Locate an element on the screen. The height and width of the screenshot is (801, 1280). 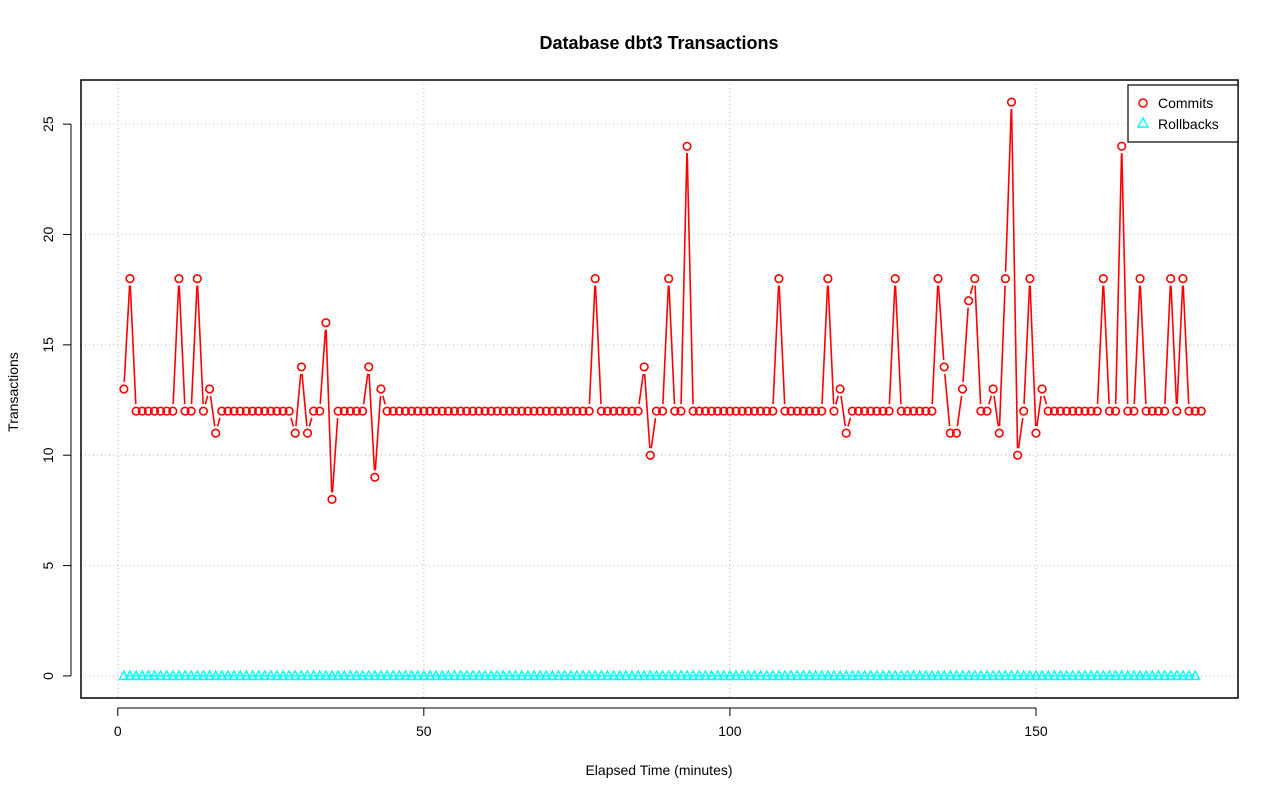
x-tick-label: 0 is located at coordinates (118, 731).